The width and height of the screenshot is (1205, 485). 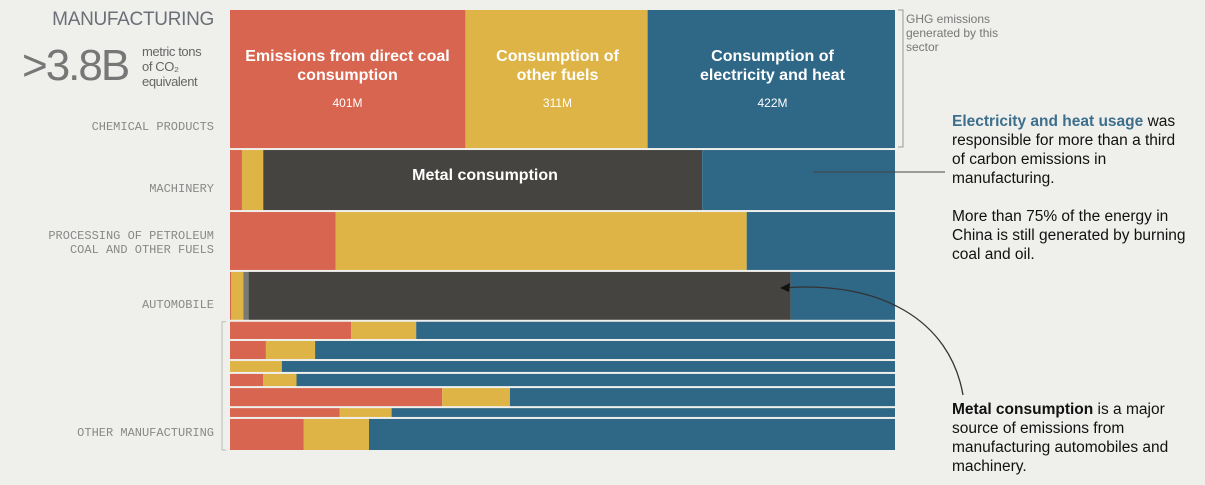 I want to click on segment-value: 311M, so click(x=557, y=103).